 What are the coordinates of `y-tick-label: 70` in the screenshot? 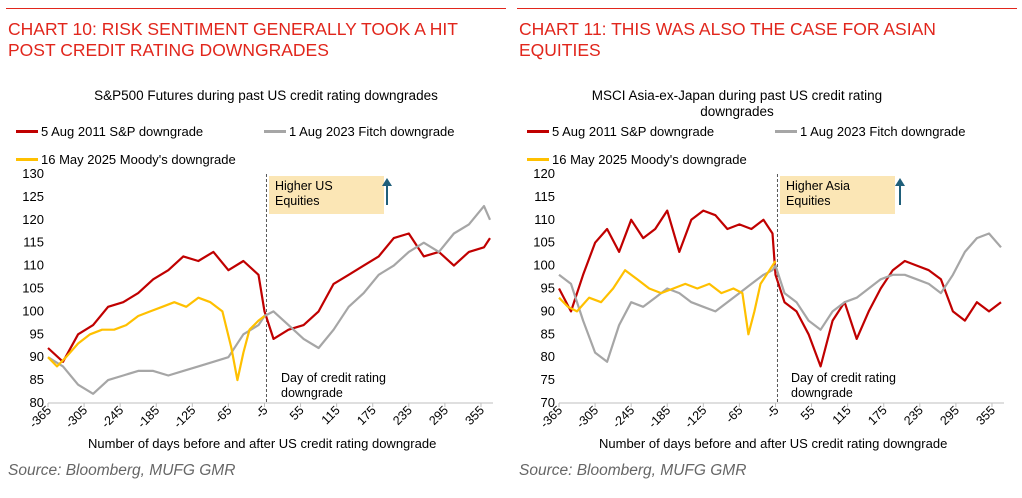 It's located at (548, 402).